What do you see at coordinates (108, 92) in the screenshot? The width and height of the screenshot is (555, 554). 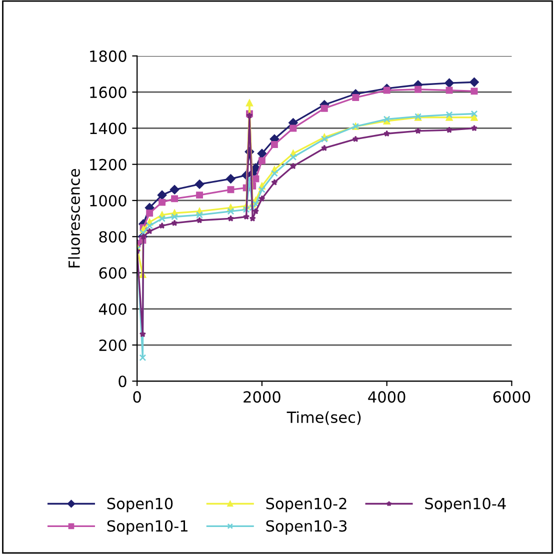 I see `y-tick-label: 1600` at bounding box center [108, 92].